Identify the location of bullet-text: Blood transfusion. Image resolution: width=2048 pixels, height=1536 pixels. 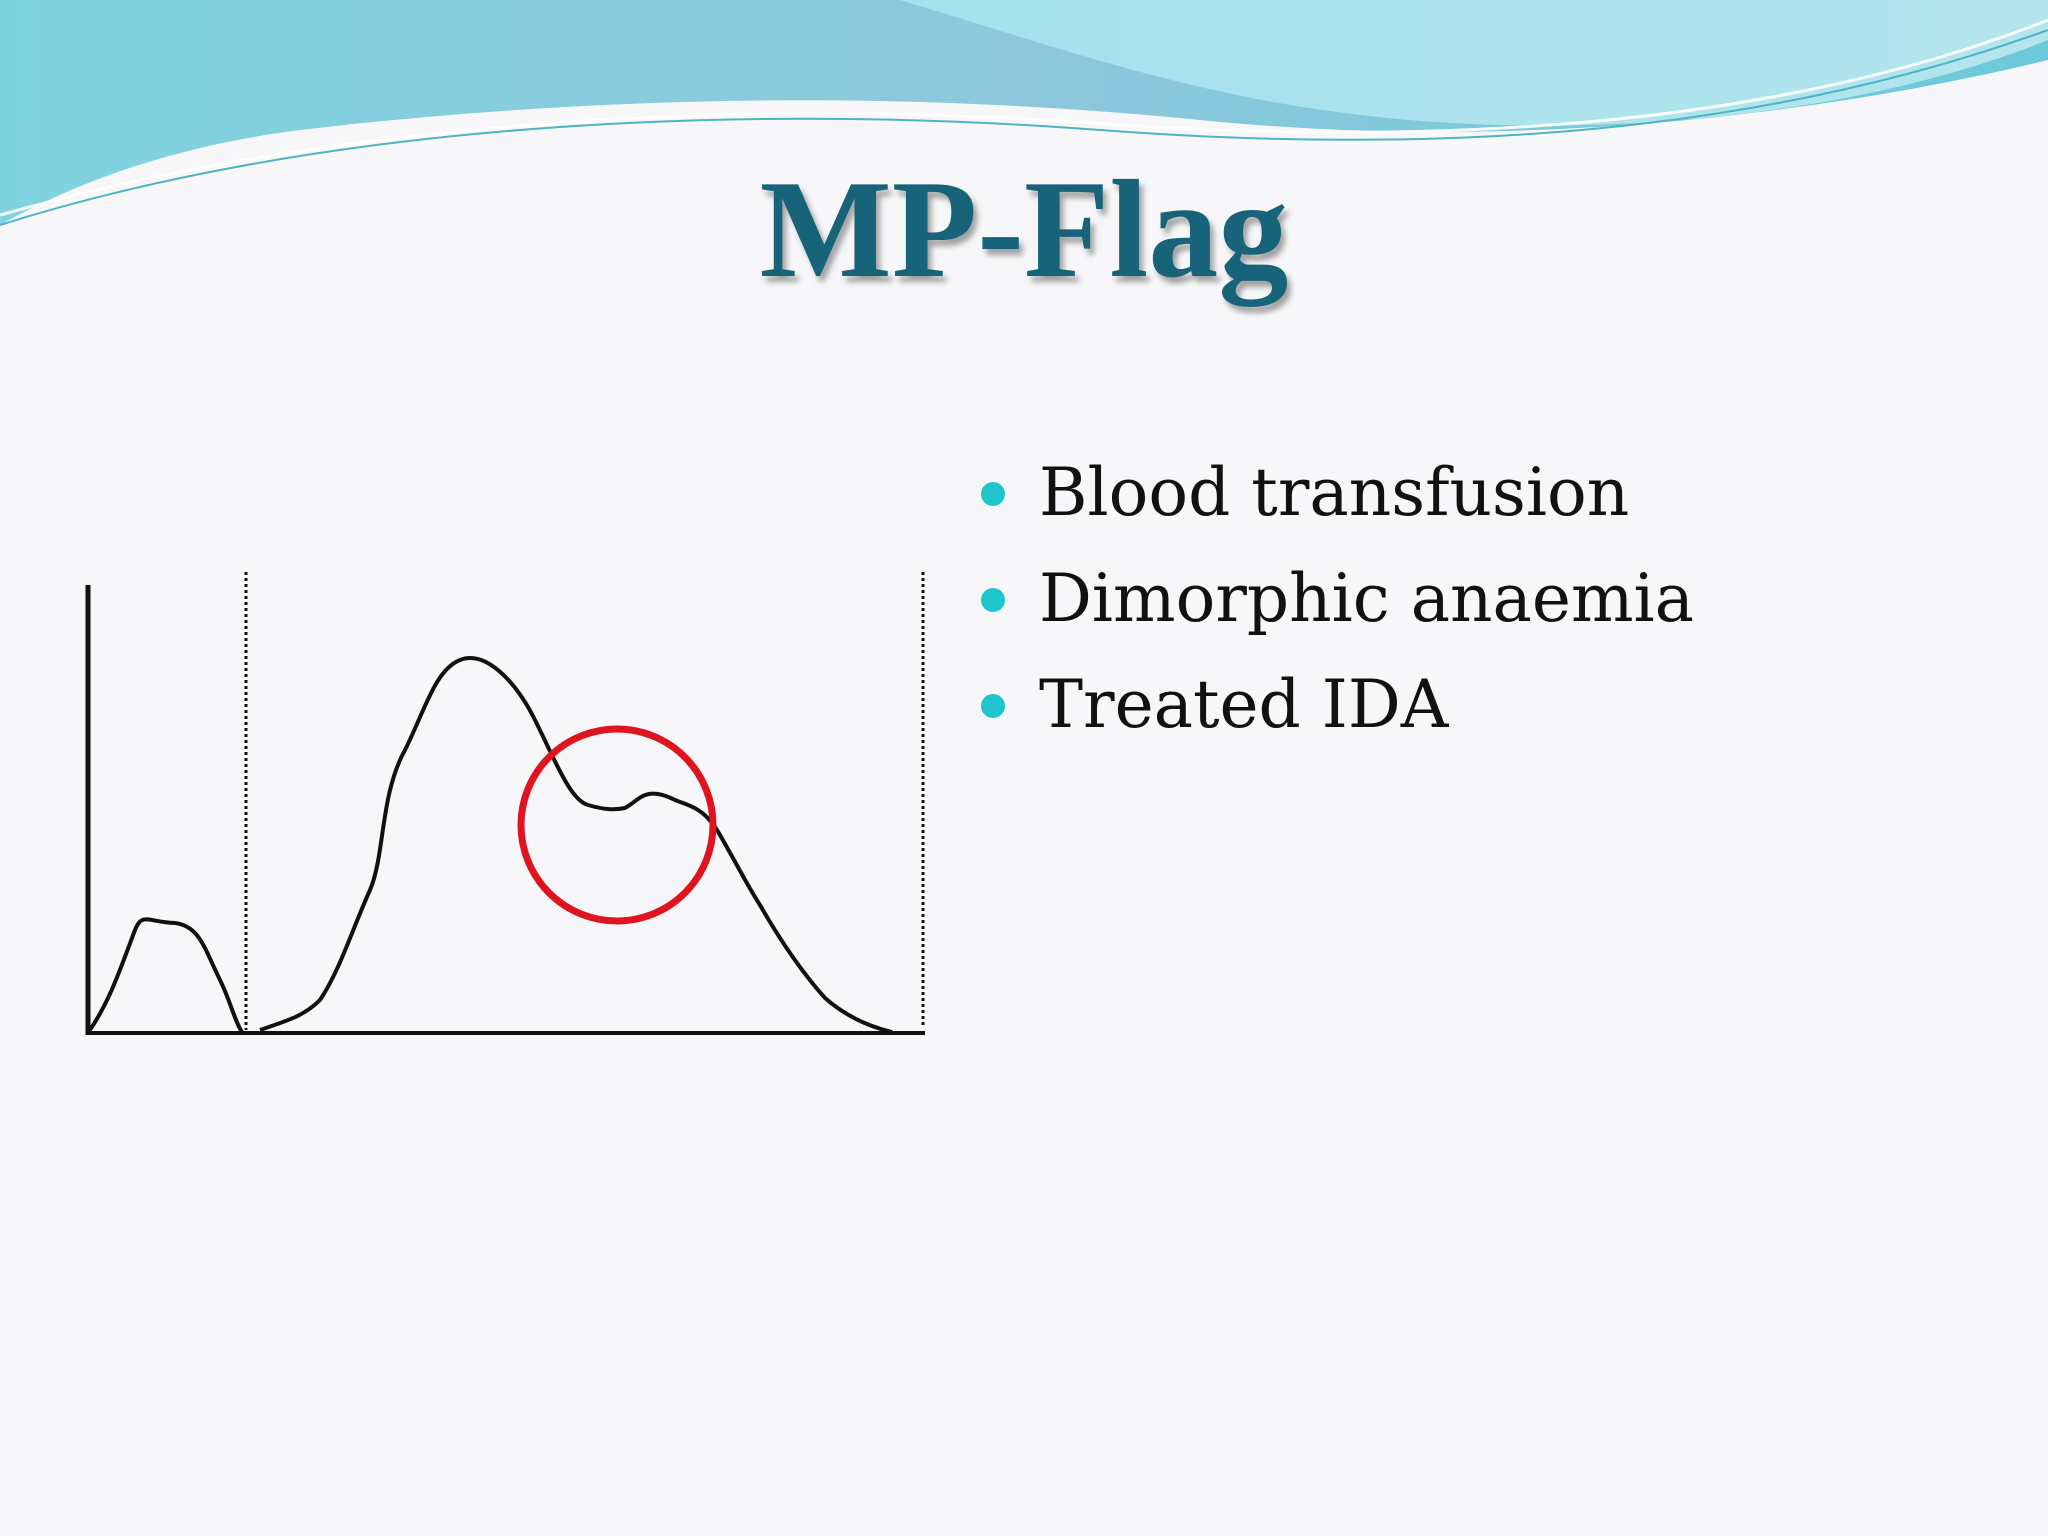
(1334, 492).